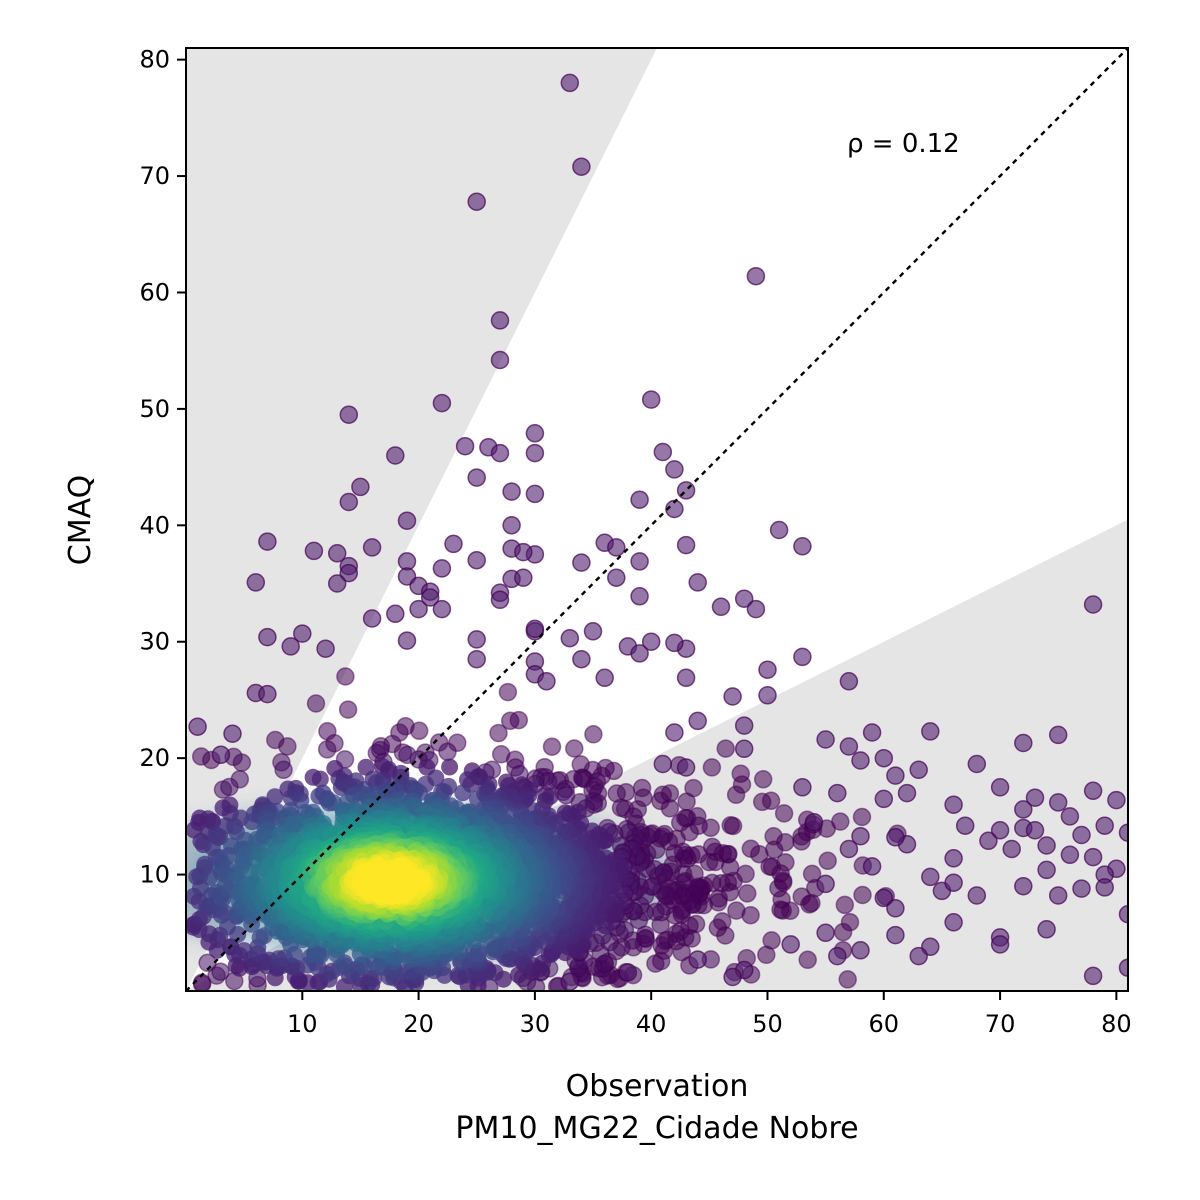 The image size is (1200, 1200). I want to click on y-tick-label: 20, so click(154, 758).